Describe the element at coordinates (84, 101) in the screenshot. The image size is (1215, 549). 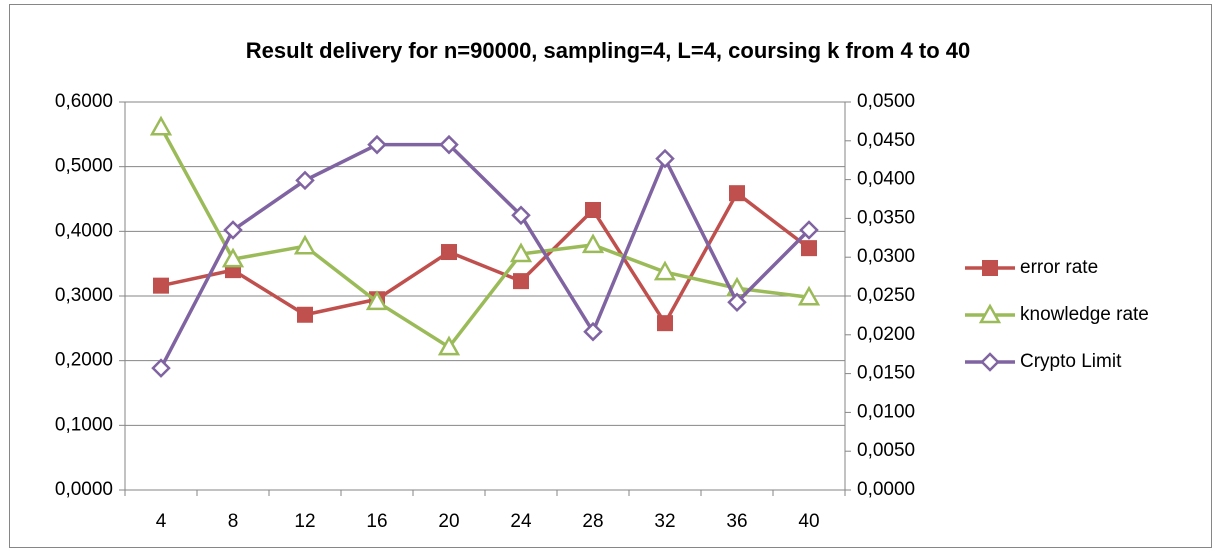
I see `y-tick-label: 0,6000` at that location.